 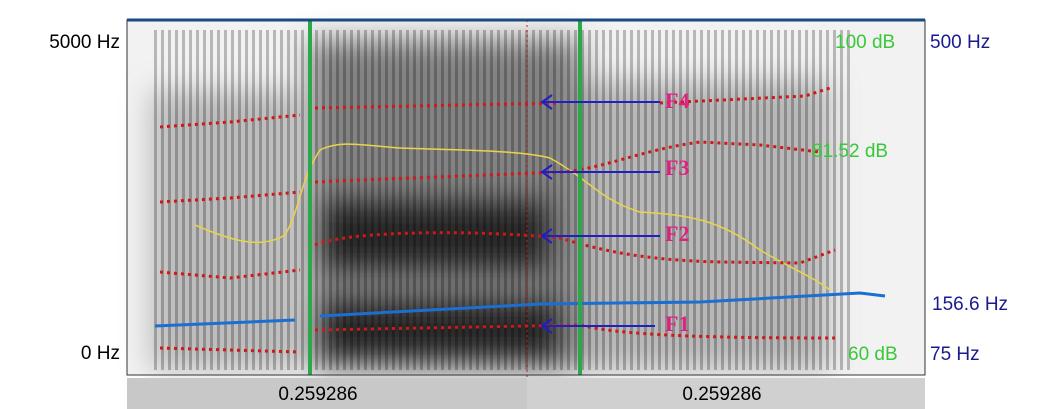 What do you see at coordinates (84, 42) in the screenshot?
I see `freq-top: 5000 Hz` at bounding box center [84, 42].